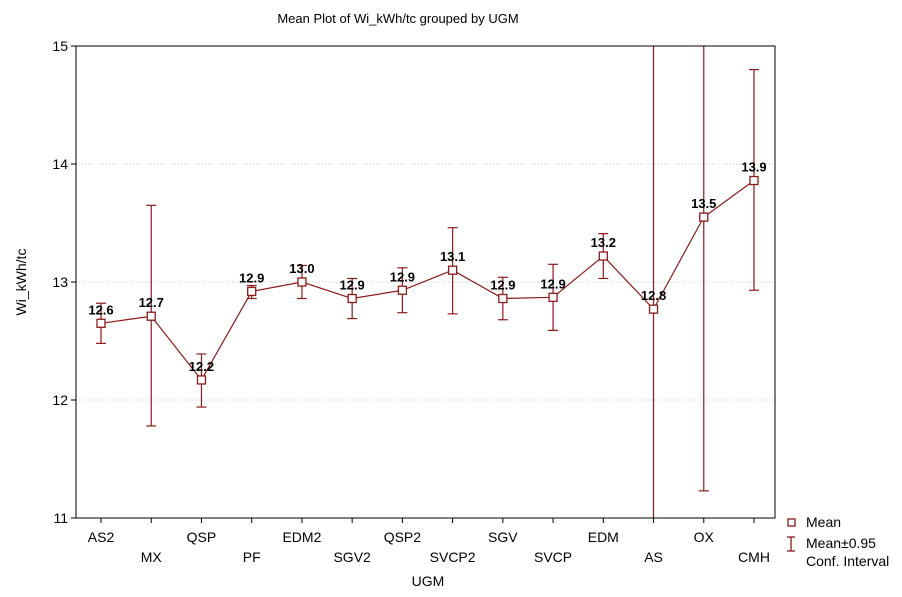 Image resolution: width=902 pixels, height=597 pixels. I want to click on data-label-svcp2: 13.1, so click(452, 256).